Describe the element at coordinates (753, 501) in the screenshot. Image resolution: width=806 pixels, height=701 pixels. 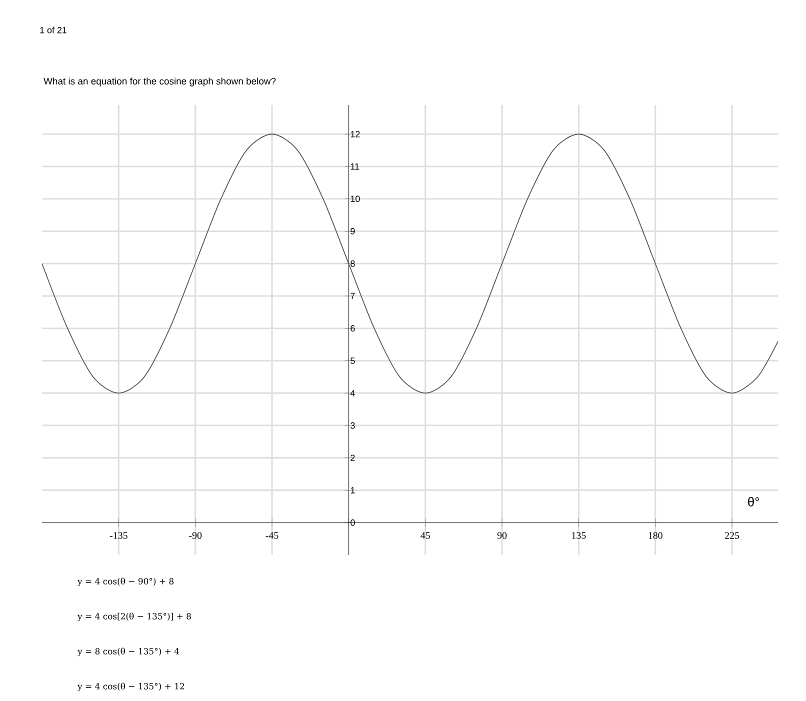
I see `x-axis-title: θ°` at that location.